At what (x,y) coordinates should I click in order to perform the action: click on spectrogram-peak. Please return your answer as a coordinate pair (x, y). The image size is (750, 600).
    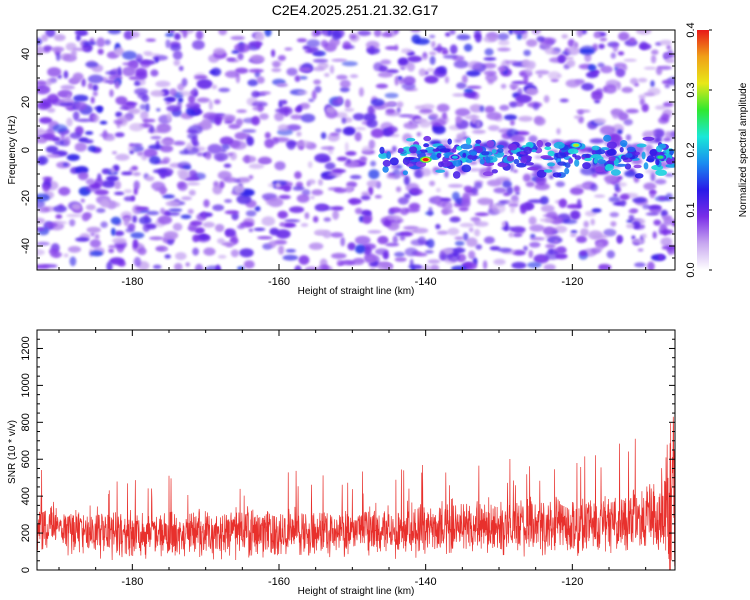
    Looking at the image, I should click on (660, 157).